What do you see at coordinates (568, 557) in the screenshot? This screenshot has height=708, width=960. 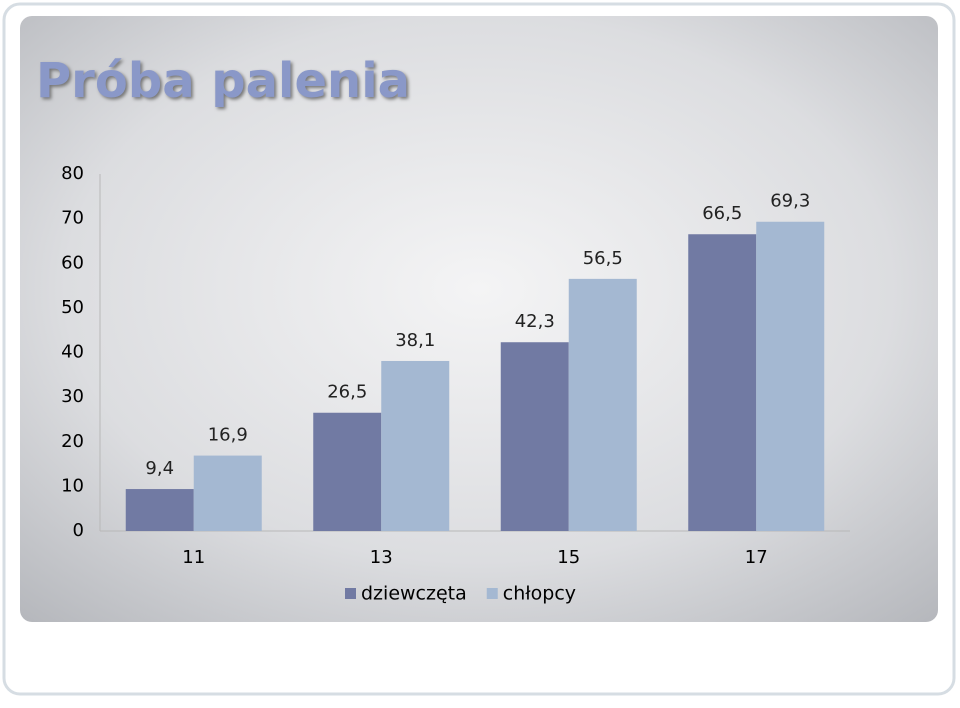 I see `x-tick-label: 15` at bounding box center [568, 557].